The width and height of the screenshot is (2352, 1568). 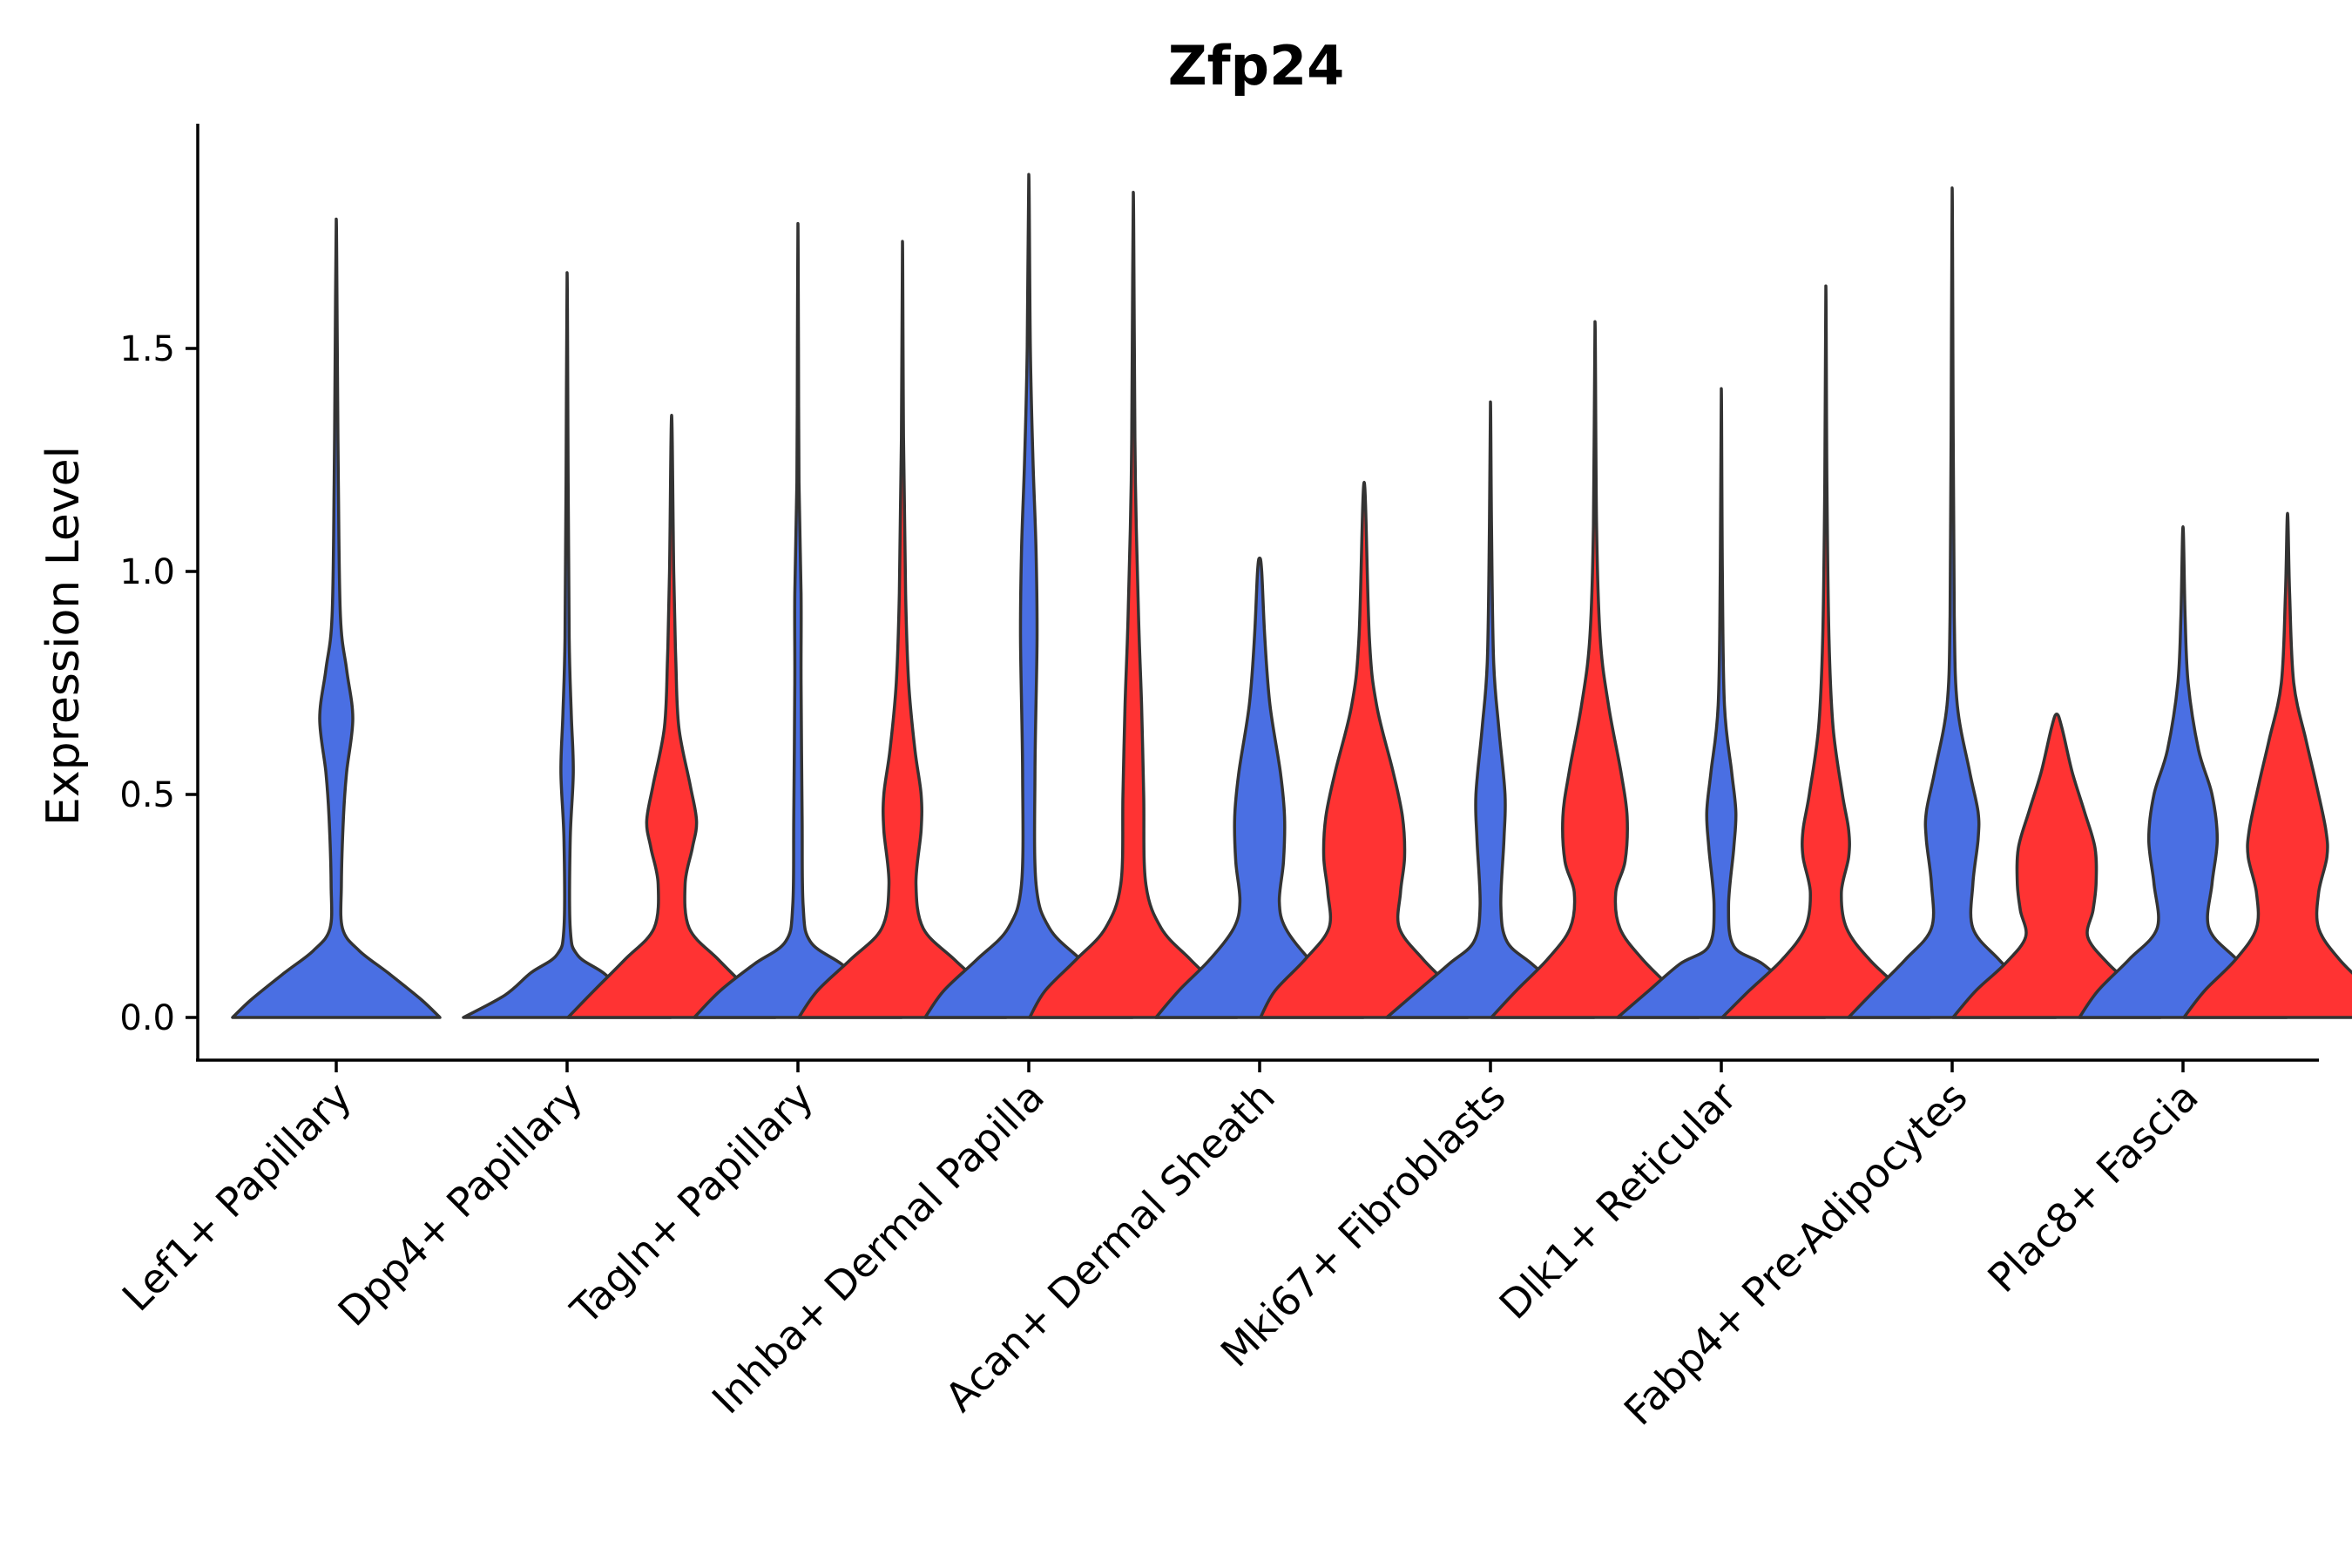 What do you see at coordinates (158, 683) in the screenshot?
I see `y-ticks: 0.0 0.5 1.0 1.5` at bounding box center [158, 683].